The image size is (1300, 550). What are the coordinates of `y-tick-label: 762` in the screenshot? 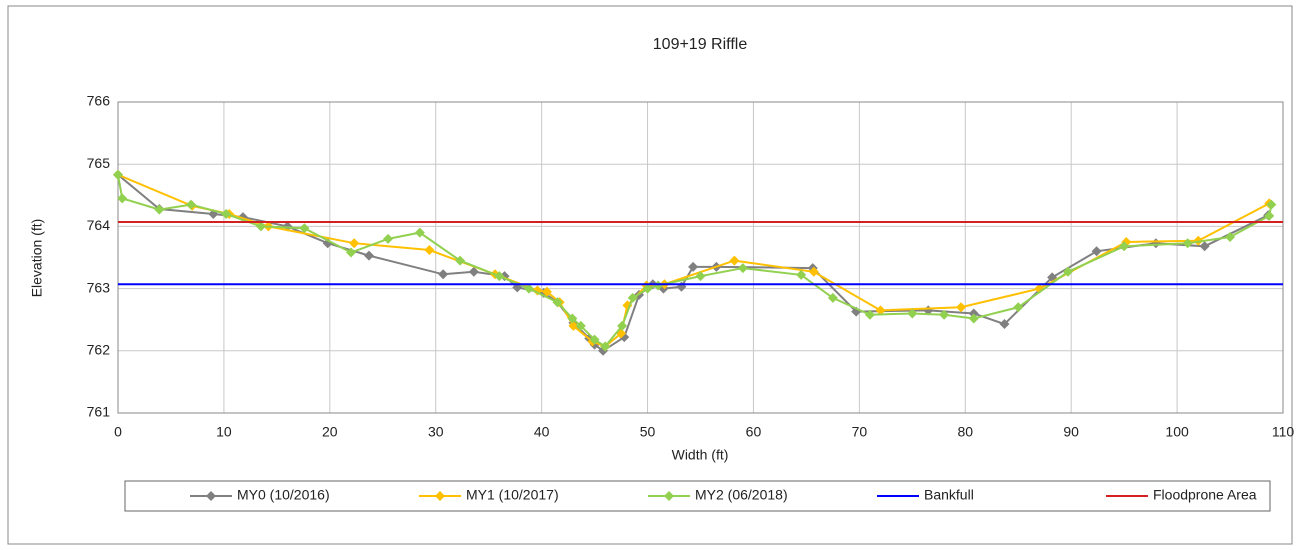 It's located at (99, 350).